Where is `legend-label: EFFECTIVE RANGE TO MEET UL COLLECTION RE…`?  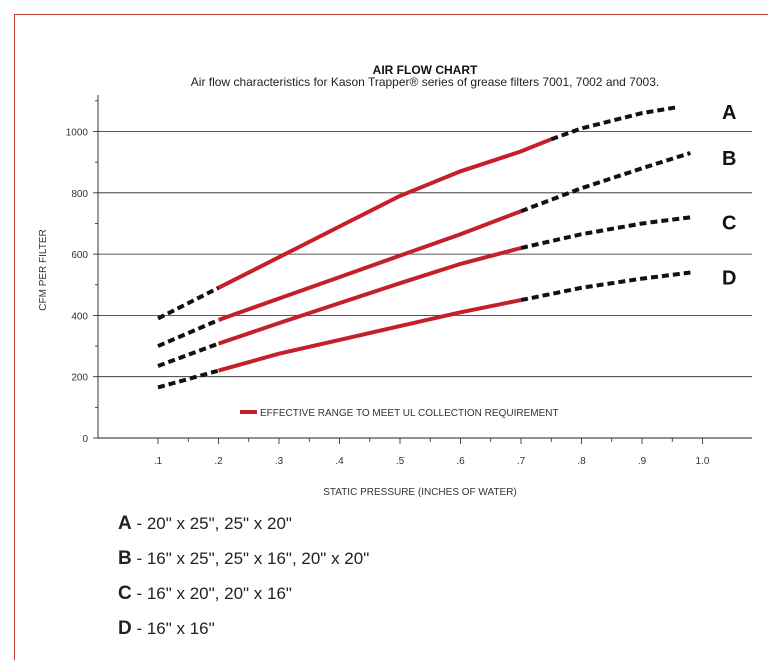 legend-label: EFFECTIVE RANGE TO MEET UL COLLECTION RE… is located at coordinates (409, 413).